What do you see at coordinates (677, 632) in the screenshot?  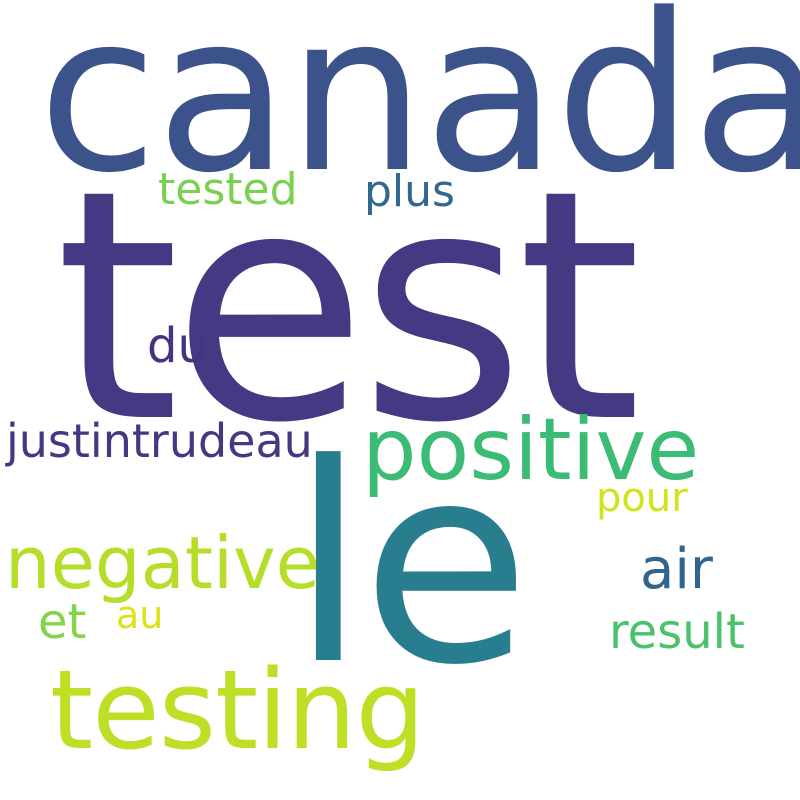 I see `word-result: result` at bounding box center [677, 632].